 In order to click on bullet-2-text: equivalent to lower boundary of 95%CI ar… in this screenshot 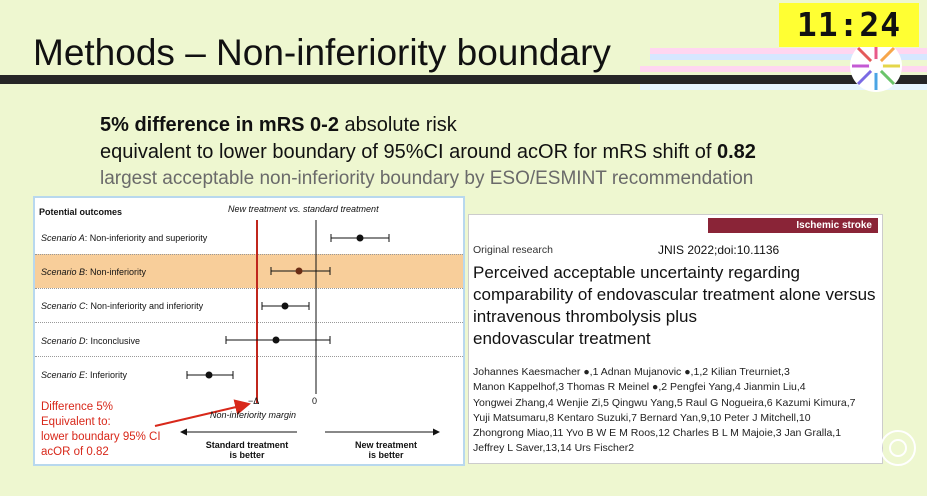, I will do `click(408, 152)`.